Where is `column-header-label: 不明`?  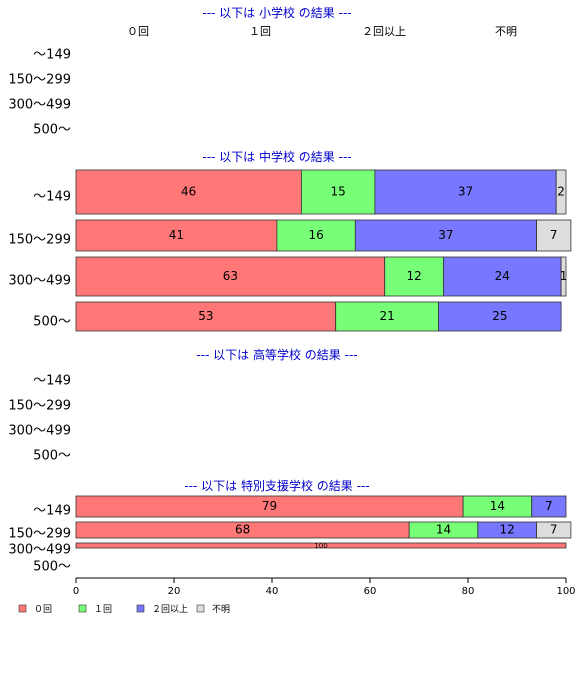 column-header-label: 不明 is located at coordinates (506, 31).